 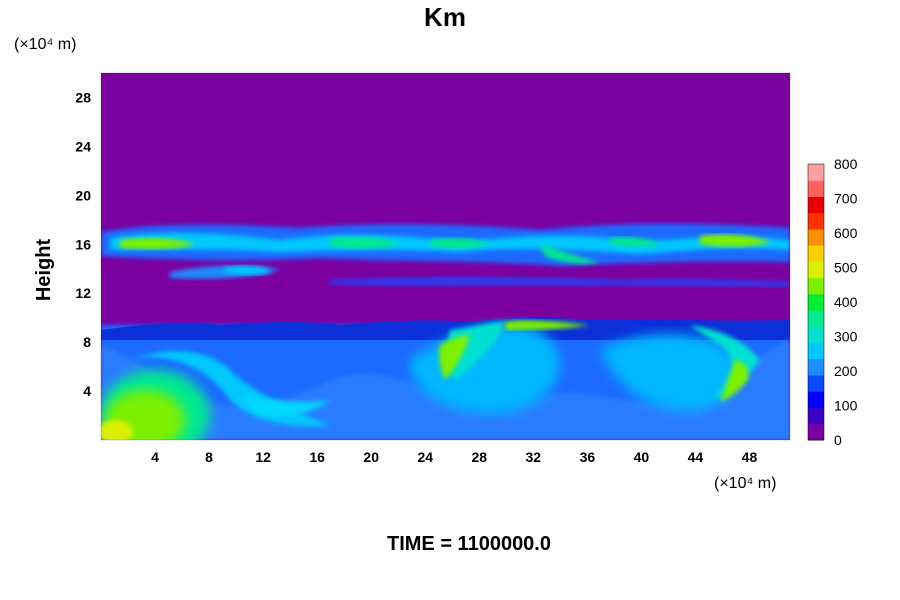 What do you see at coordinates (371, 457) in the screenshot?
I see `x-tick-label: 20` at bounding box center [371, 457].